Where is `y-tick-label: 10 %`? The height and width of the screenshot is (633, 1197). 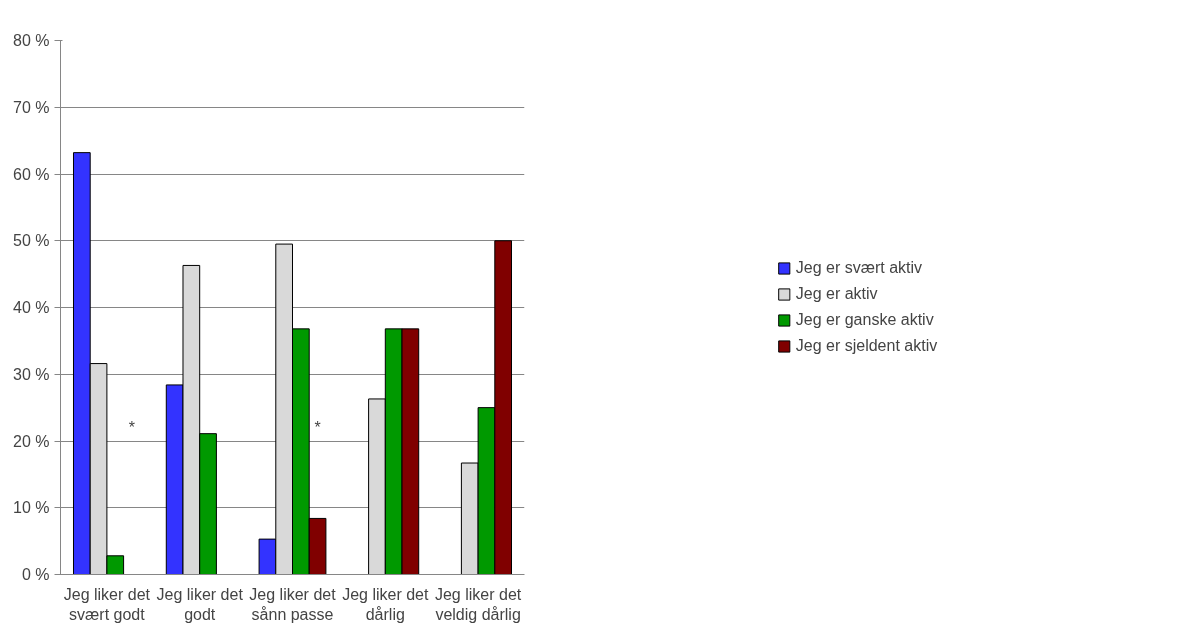 y-tick-label: 10 % is located at coordinates (31, 508).